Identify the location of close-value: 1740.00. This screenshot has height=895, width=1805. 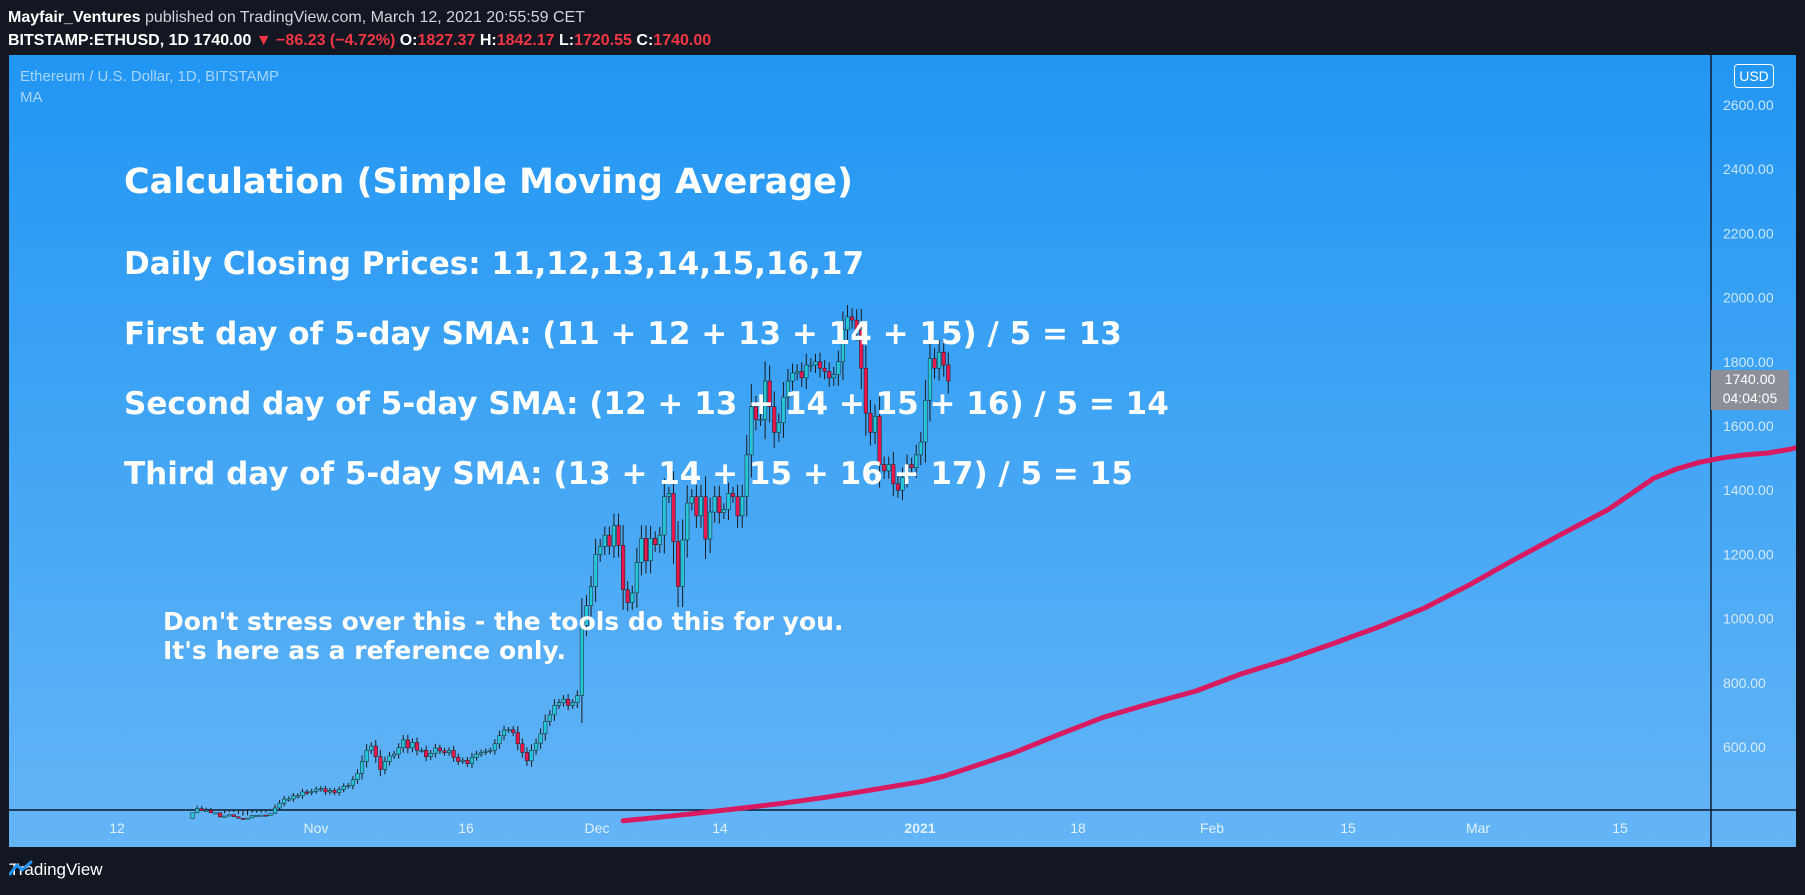
(682, 40).